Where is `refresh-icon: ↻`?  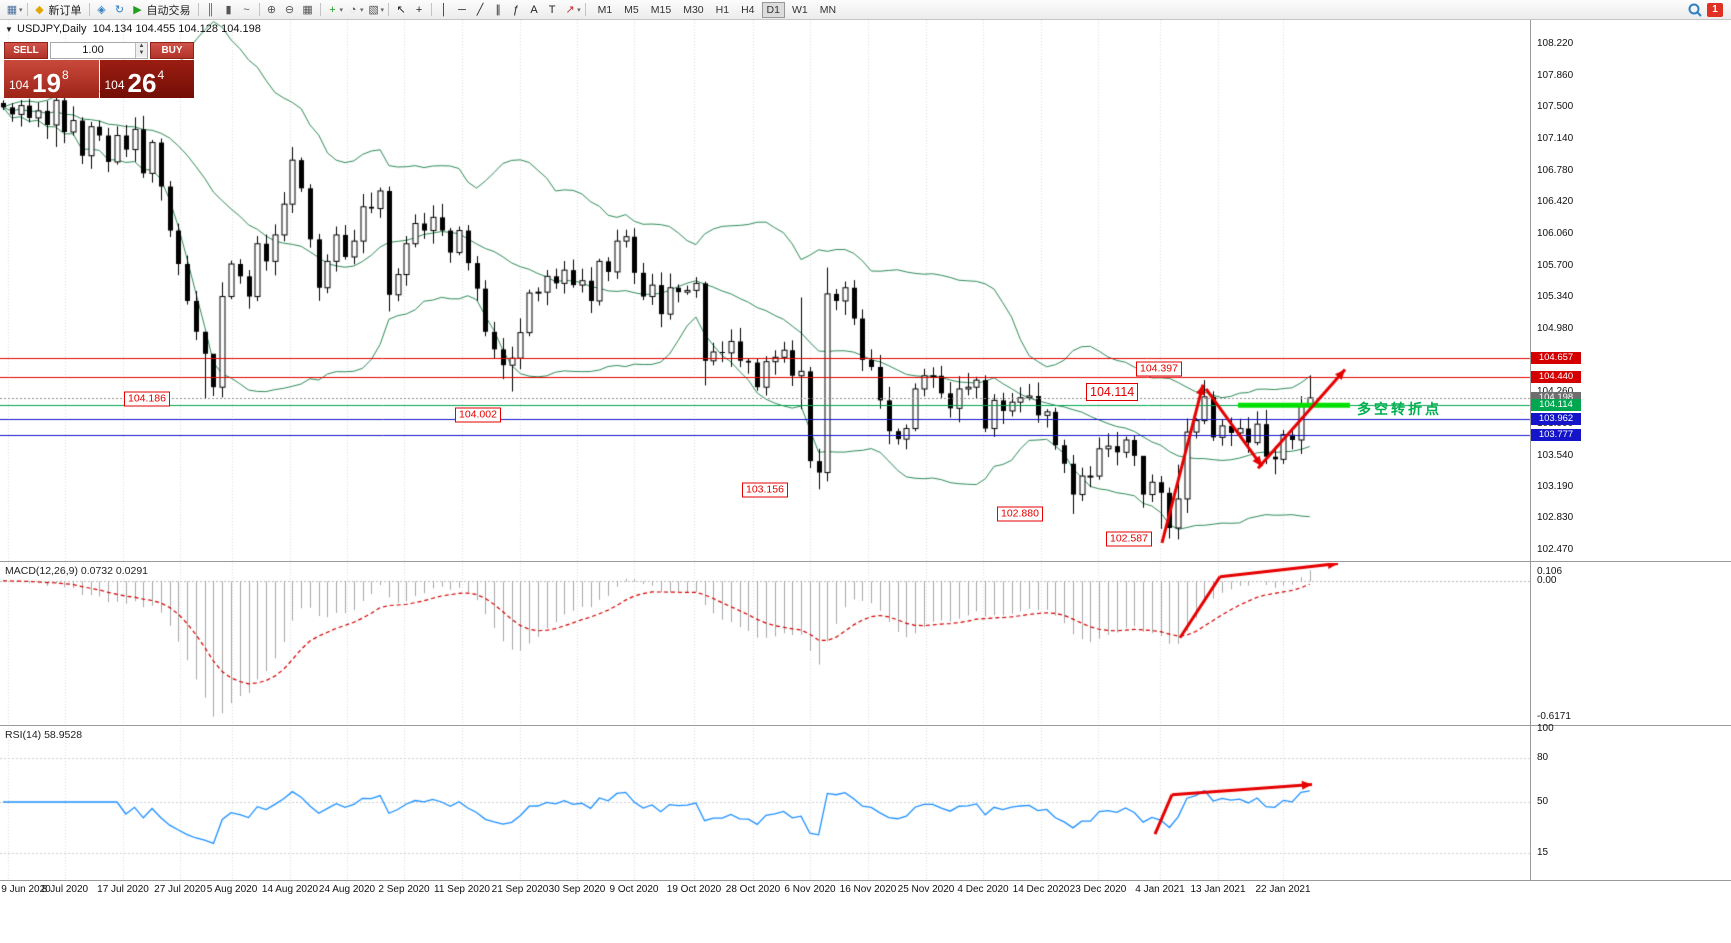
refresh-icon: ↻ is located at coordinates (119, 10).